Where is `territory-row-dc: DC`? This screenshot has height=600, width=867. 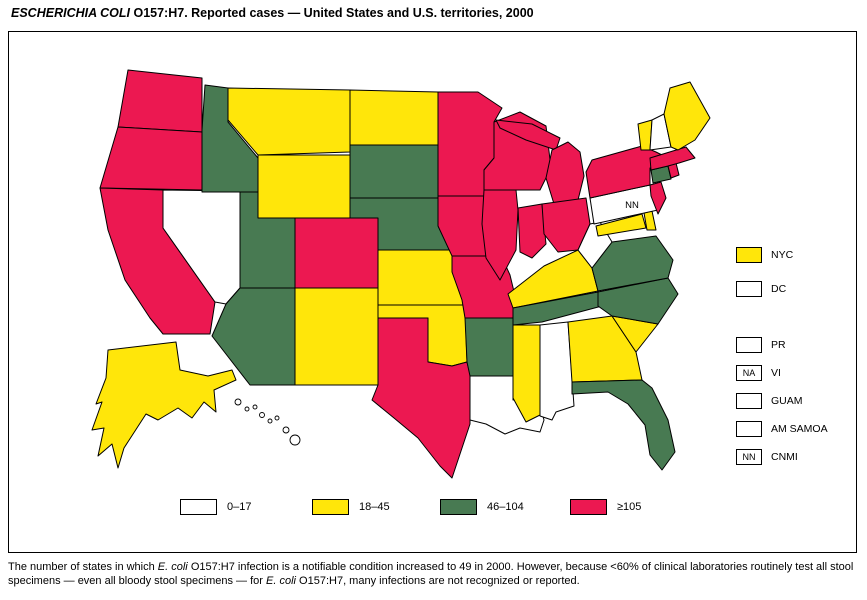
territory-row-dc: DC is located at coordinates (761, 288).